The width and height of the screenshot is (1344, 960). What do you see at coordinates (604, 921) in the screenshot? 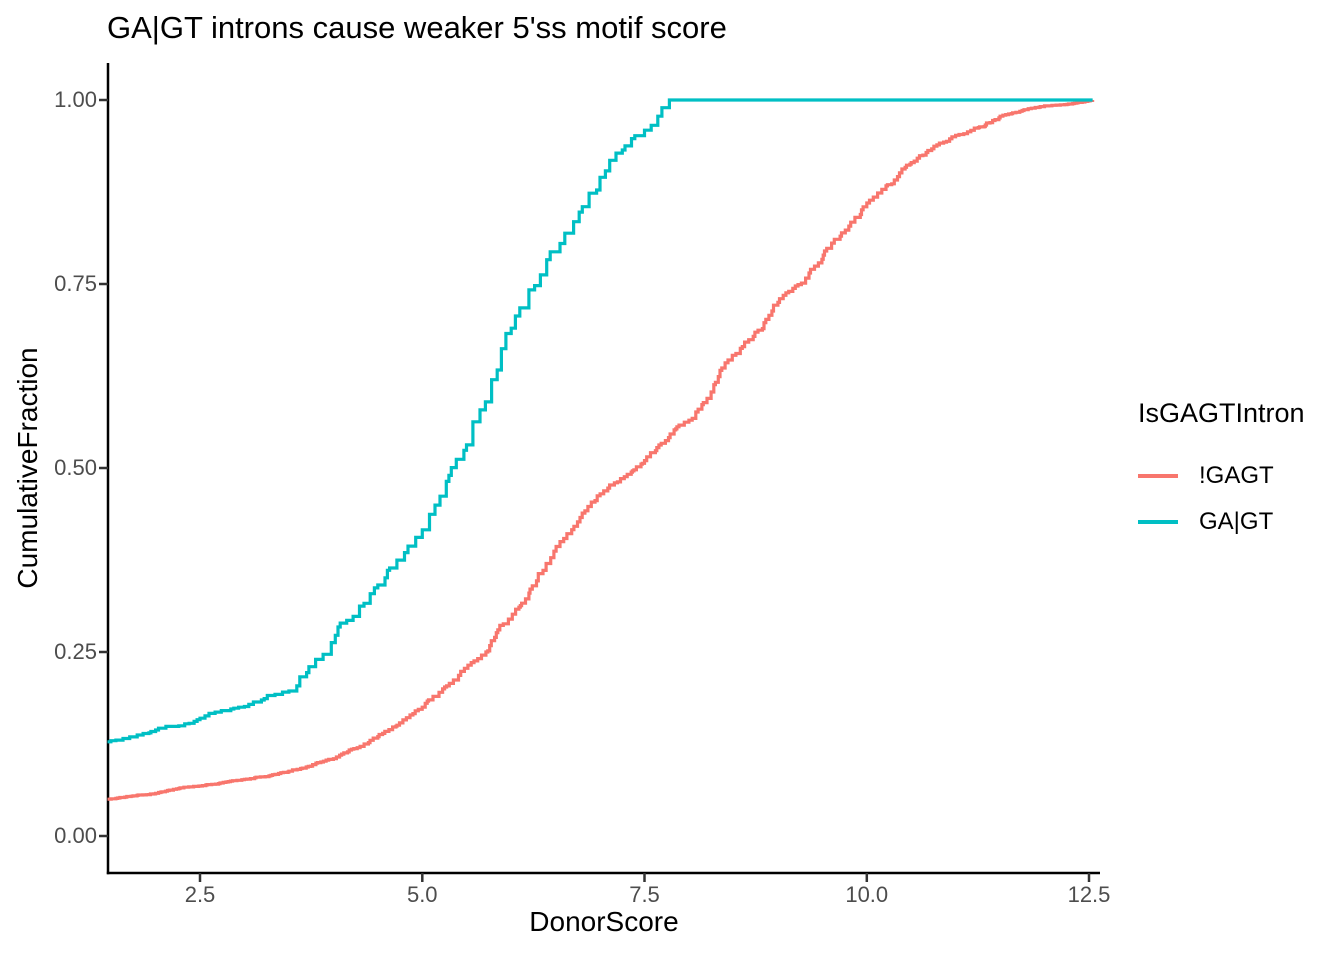
I see `x-axis-title: DonorScore` at bounding box center [604, 921].